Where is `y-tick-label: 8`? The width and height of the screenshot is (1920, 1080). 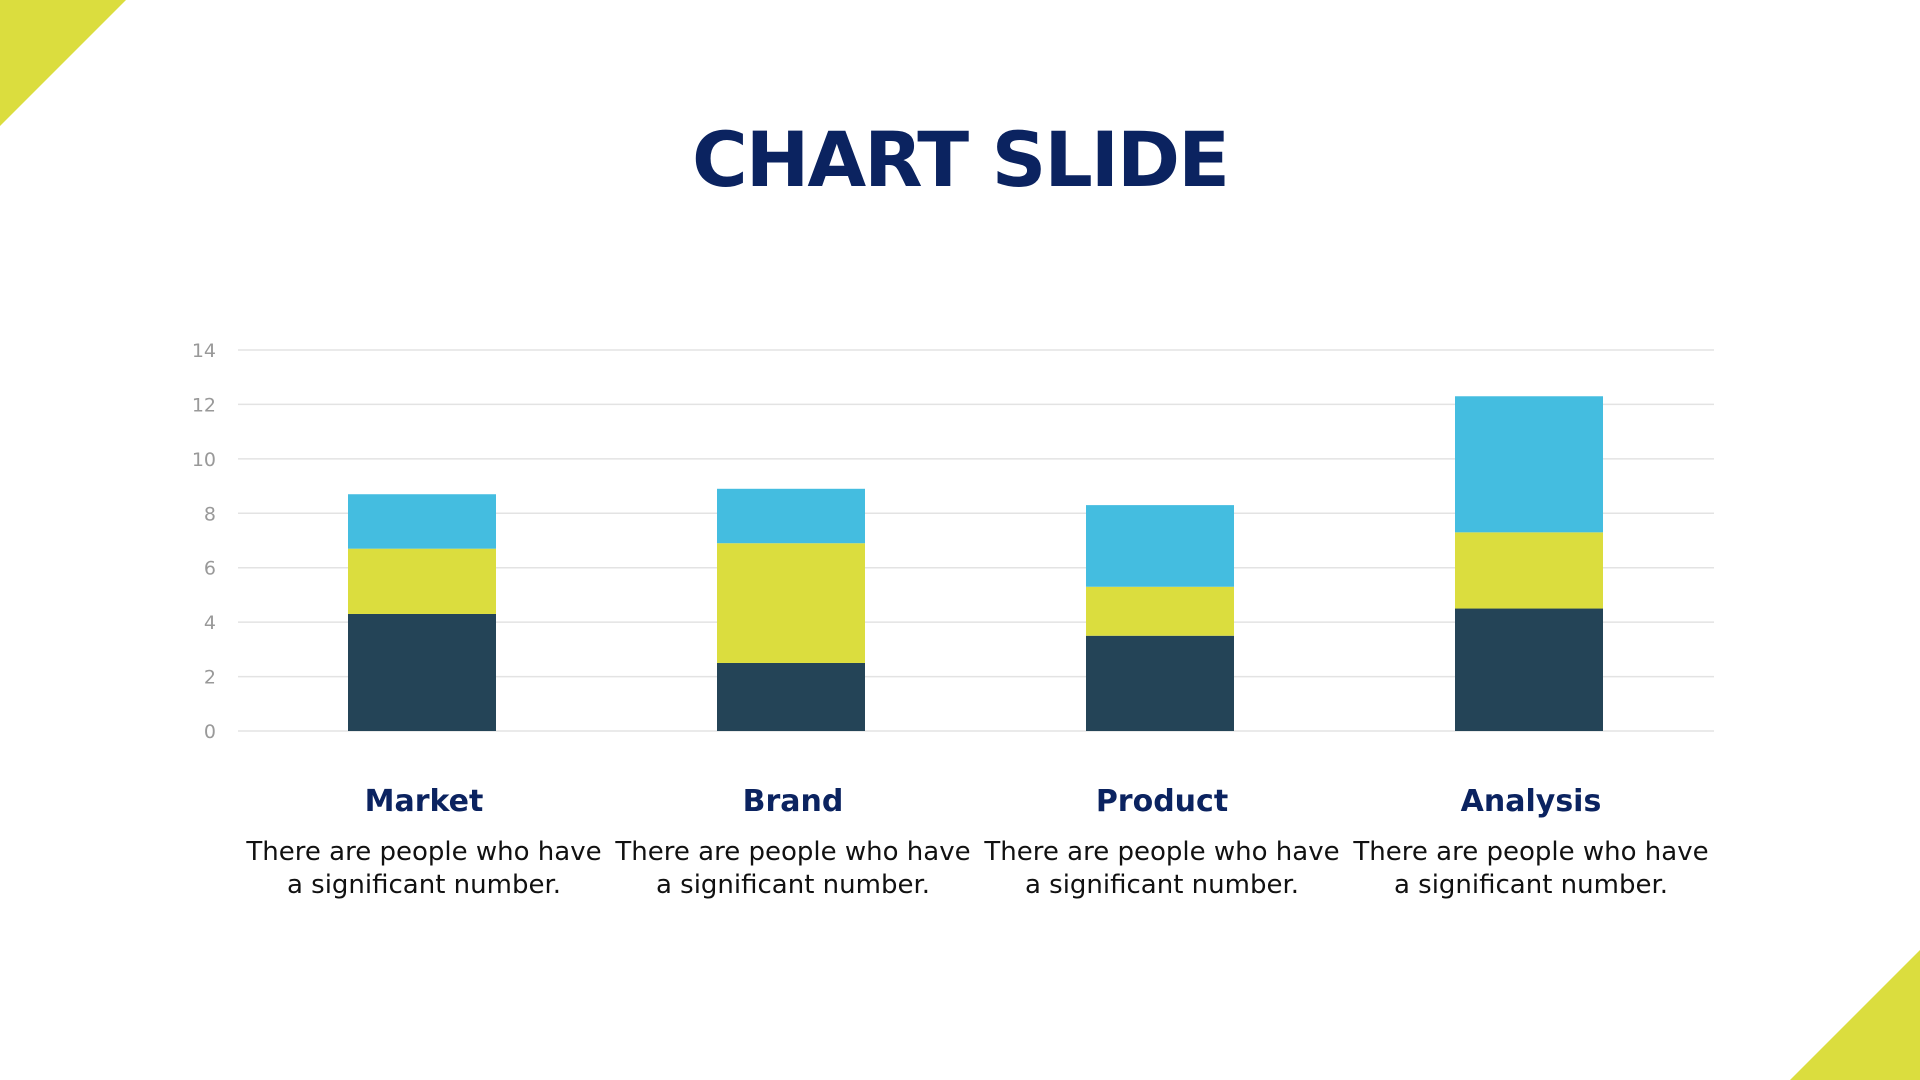
y-tick-label: 8 is located at coordinates (210, 514).